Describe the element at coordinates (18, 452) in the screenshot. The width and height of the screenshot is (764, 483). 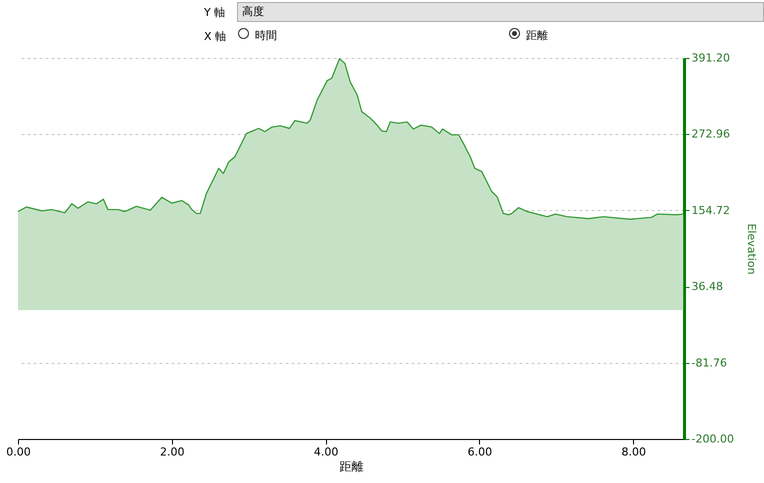
I see `x-tick-label: 0.00` at that location.